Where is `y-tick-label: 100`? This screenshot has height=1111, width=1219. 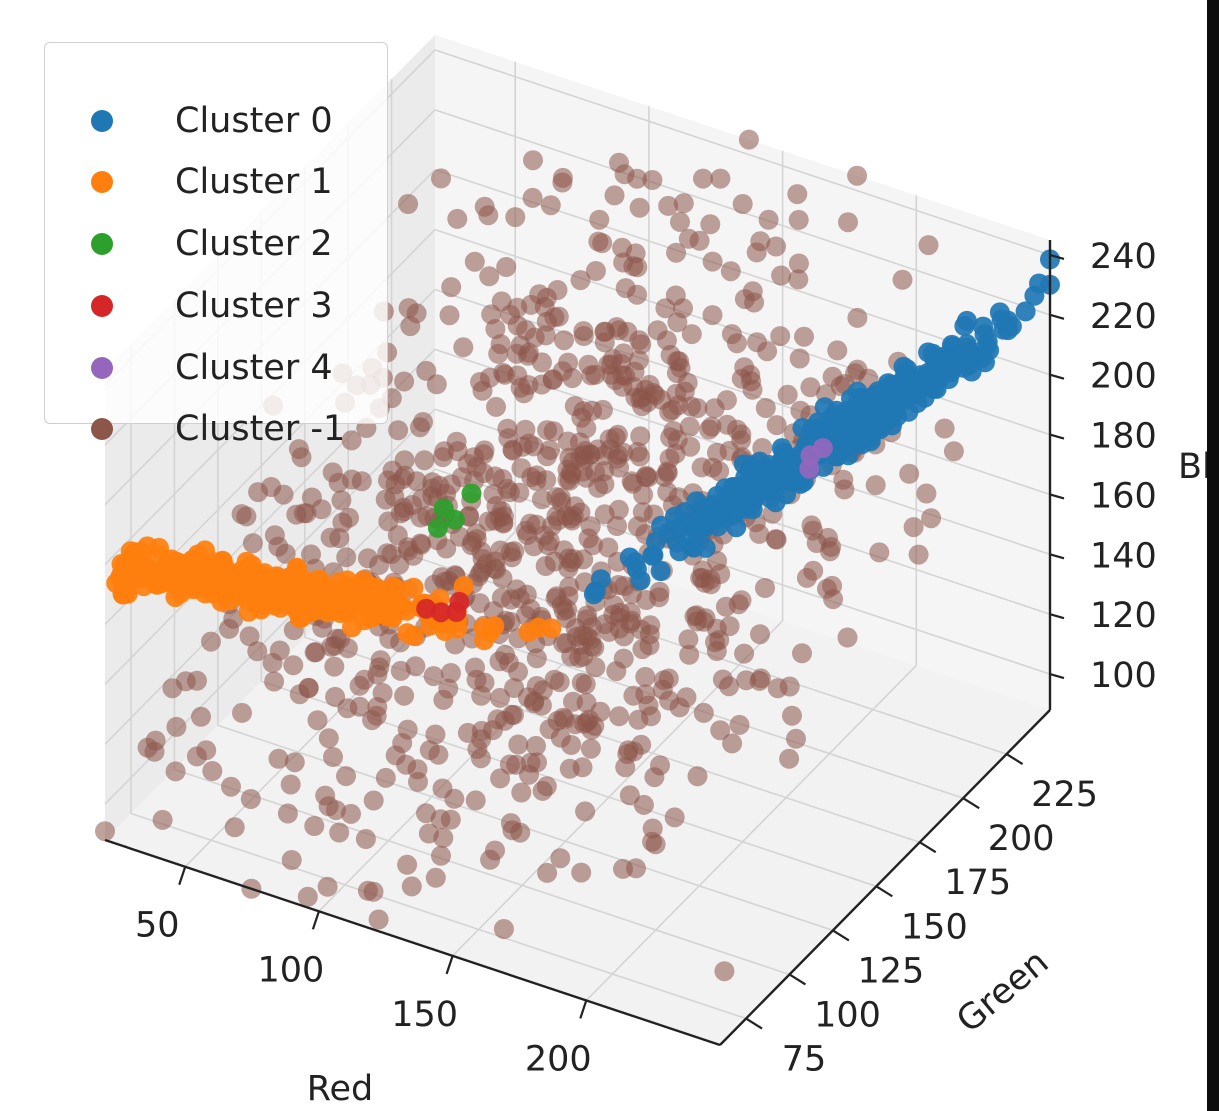 y-tick-label: 100 is located at coordinates (847, 1015).